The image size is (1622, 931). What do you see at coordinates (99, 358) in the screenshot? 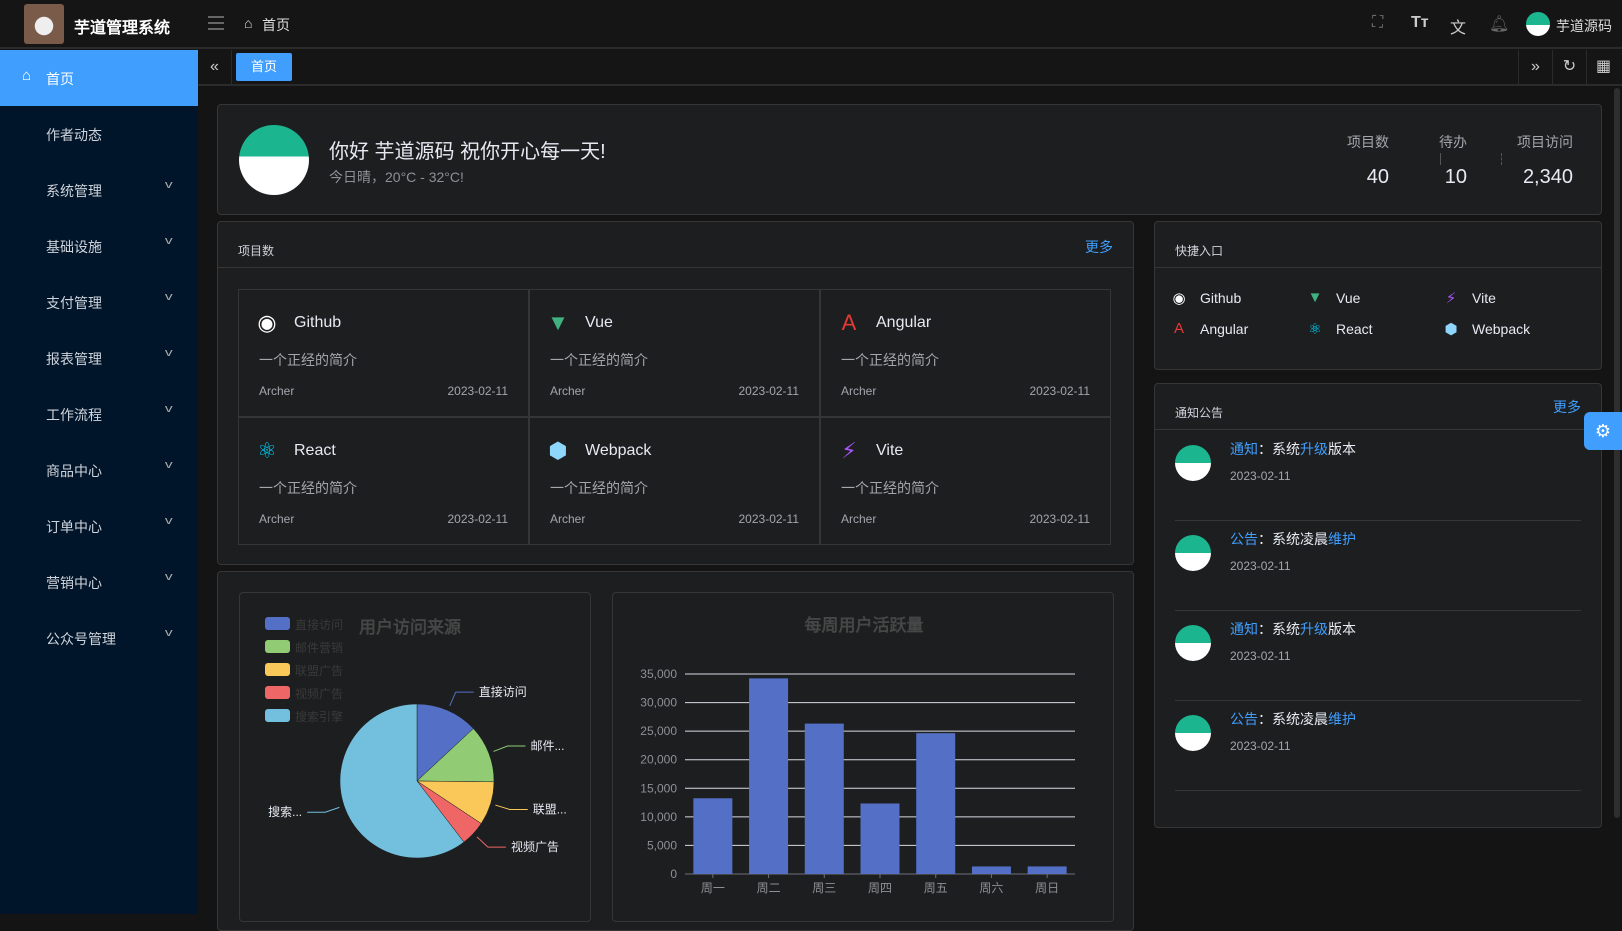
I see `sidebar-item: 报表管理 v` at bounding box center [99, 358].